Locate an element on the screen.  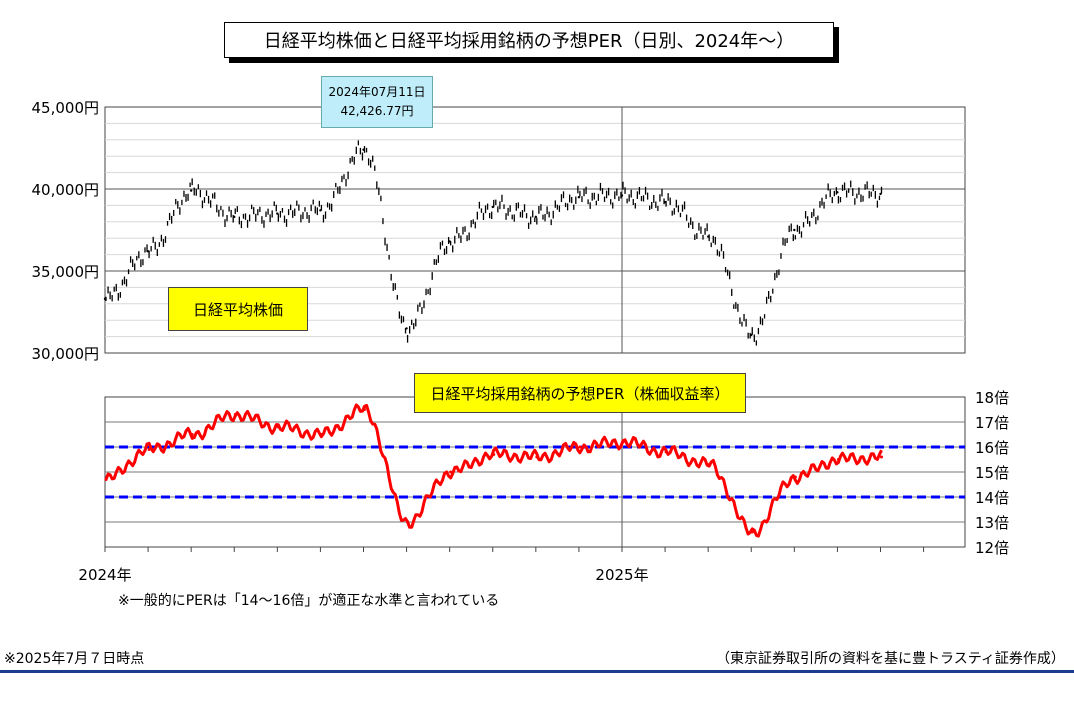
price-y-tick-label: 40,000円 is located at coordinates (66, 190).